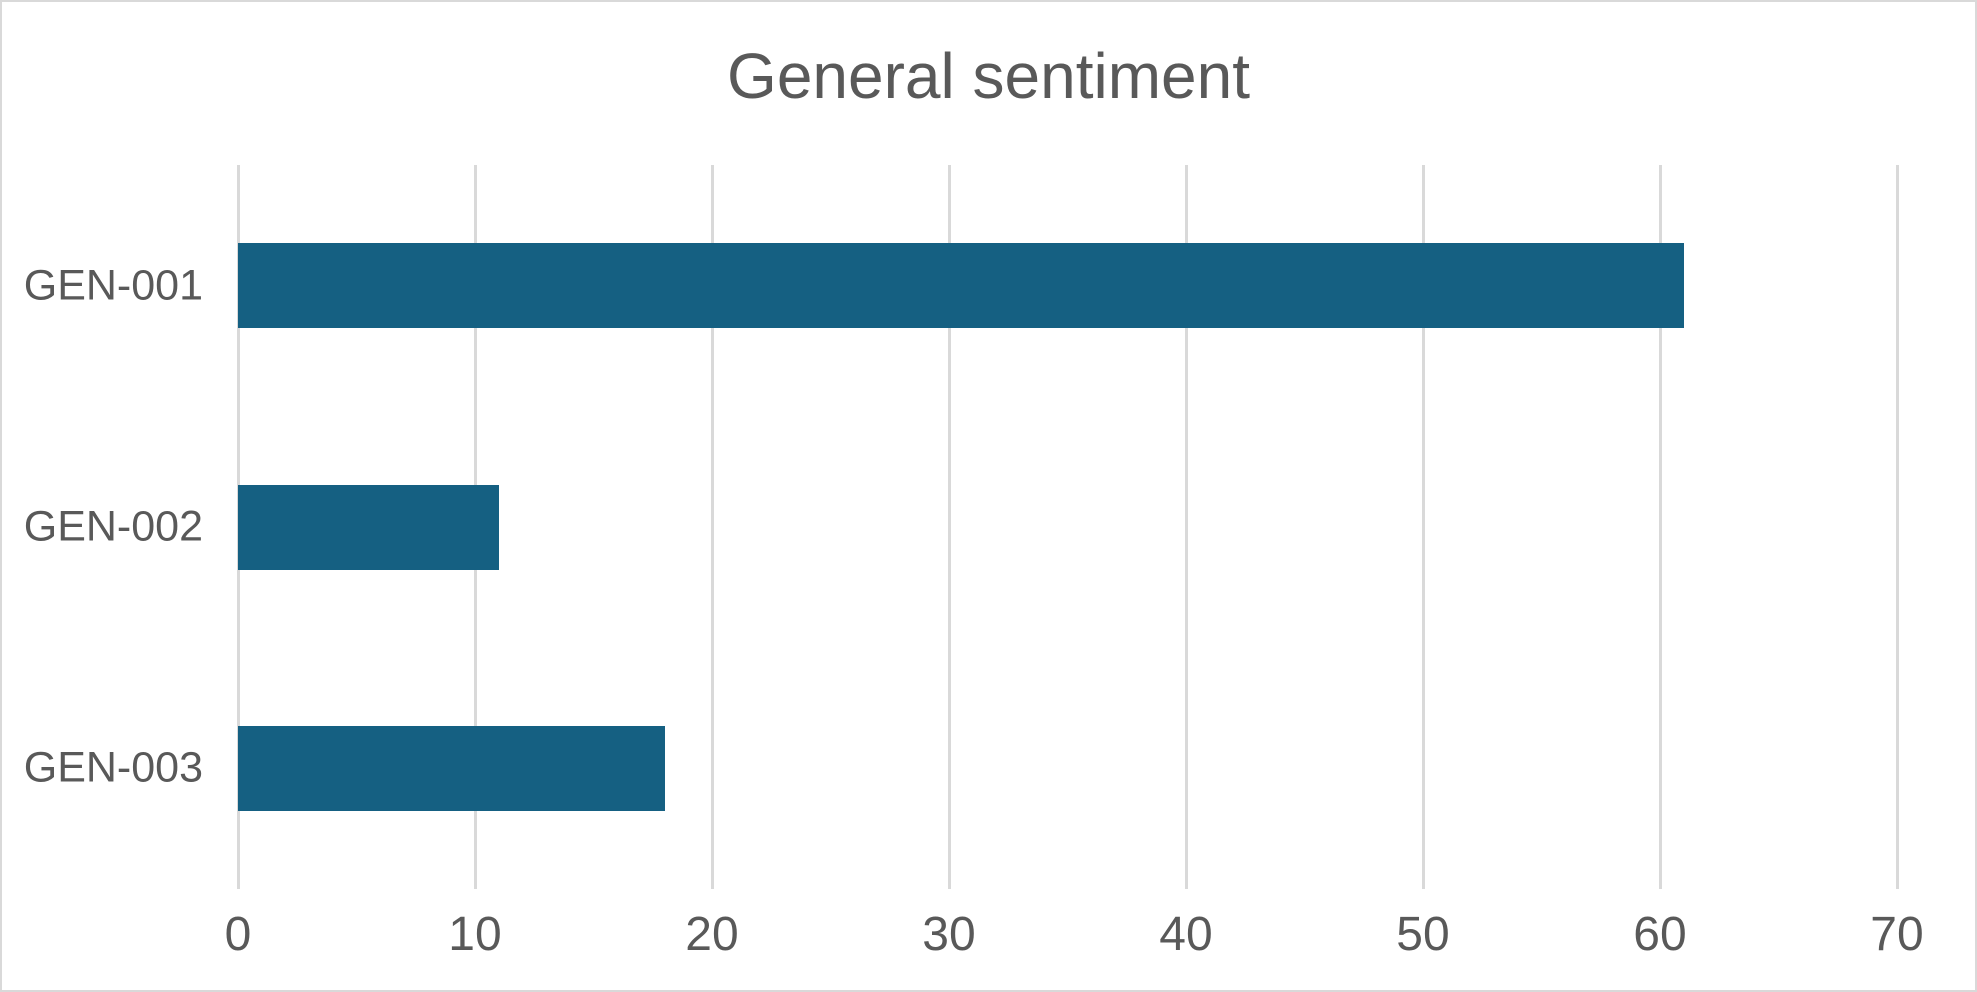 This screenshot has width=1977, height=992. I want to click on x-tick-label-0: 0, so click(238, 934).